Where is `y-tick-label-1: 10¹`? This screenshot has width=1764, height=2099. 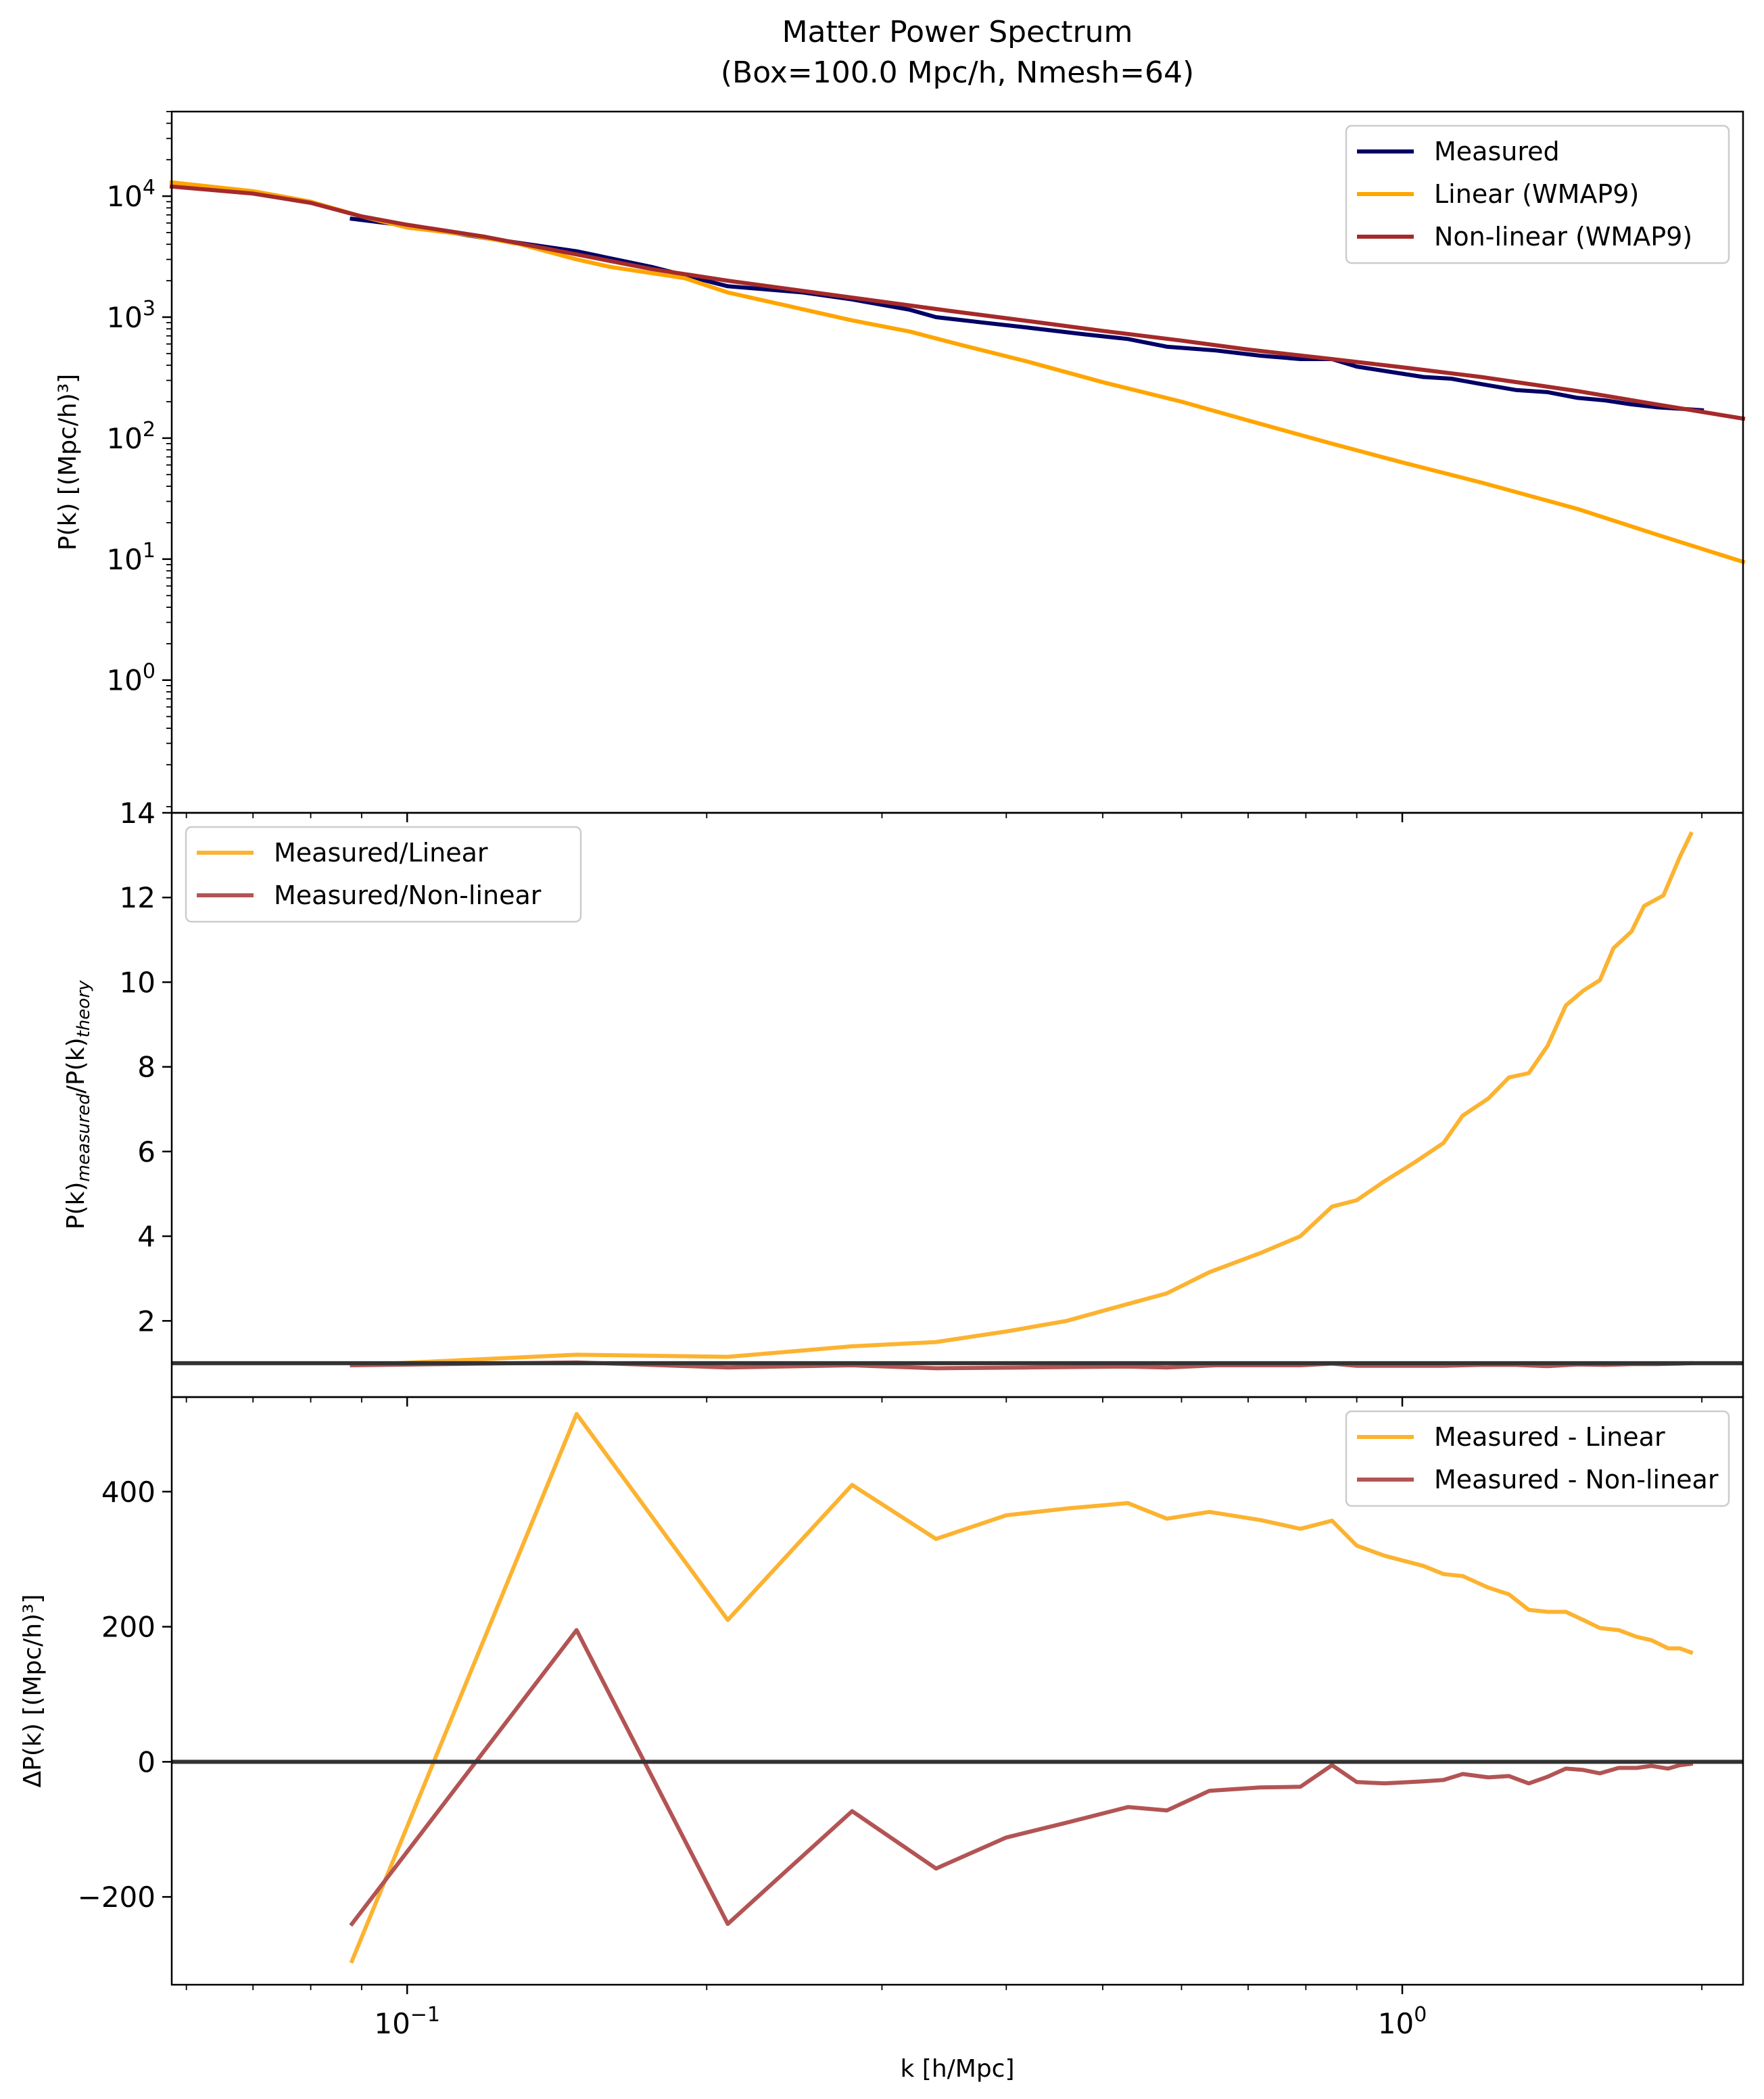
y-tick-label-1: 10¹ is located at coordinates (131, 557).